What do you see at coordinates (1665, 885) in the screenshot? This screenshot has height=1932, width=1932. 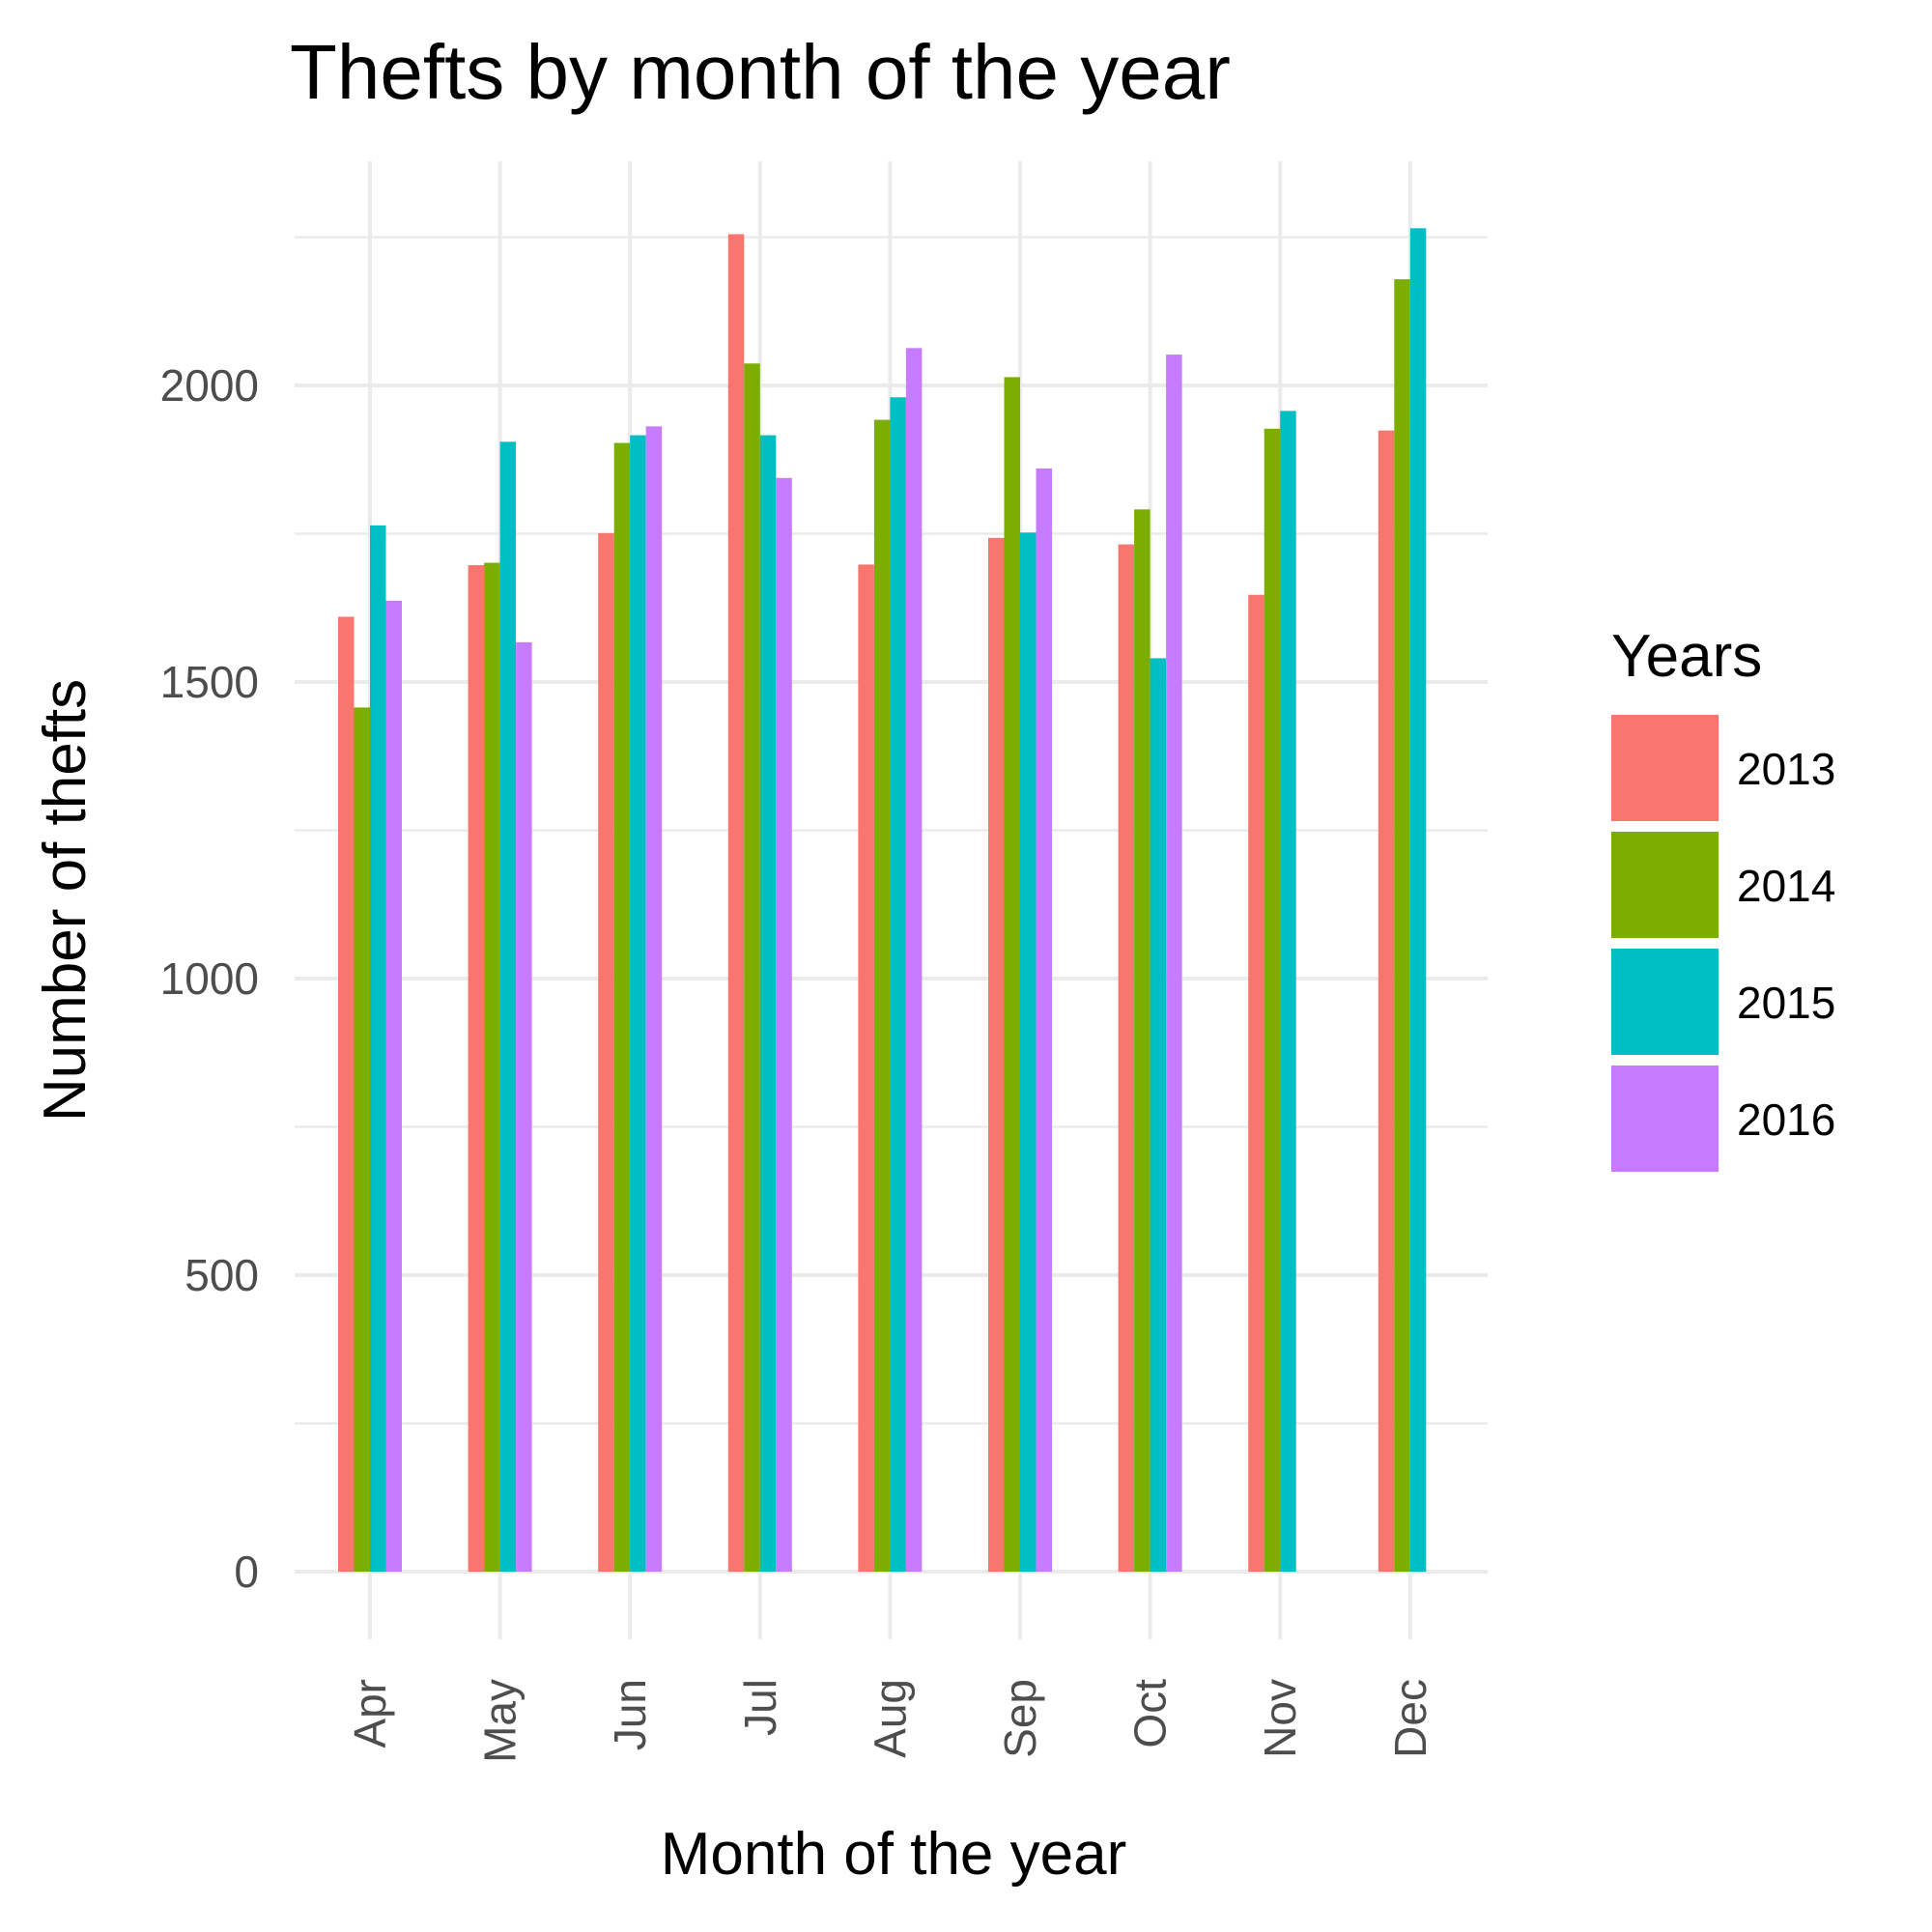 I see `legend-key-2014` at bounding box center [1665, 885].